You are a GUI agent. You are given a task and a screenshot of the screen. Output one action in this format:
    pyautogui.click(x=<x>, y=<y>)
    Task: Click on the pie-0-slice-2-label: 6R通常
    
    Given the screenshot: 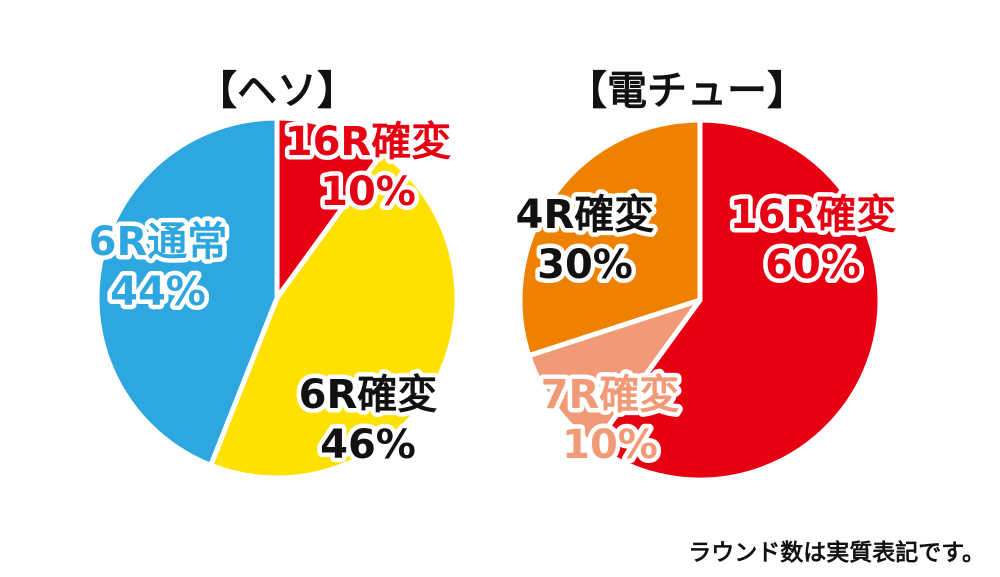 What is the action you would take?
    pyautogui.click(x=158, y=242)
    